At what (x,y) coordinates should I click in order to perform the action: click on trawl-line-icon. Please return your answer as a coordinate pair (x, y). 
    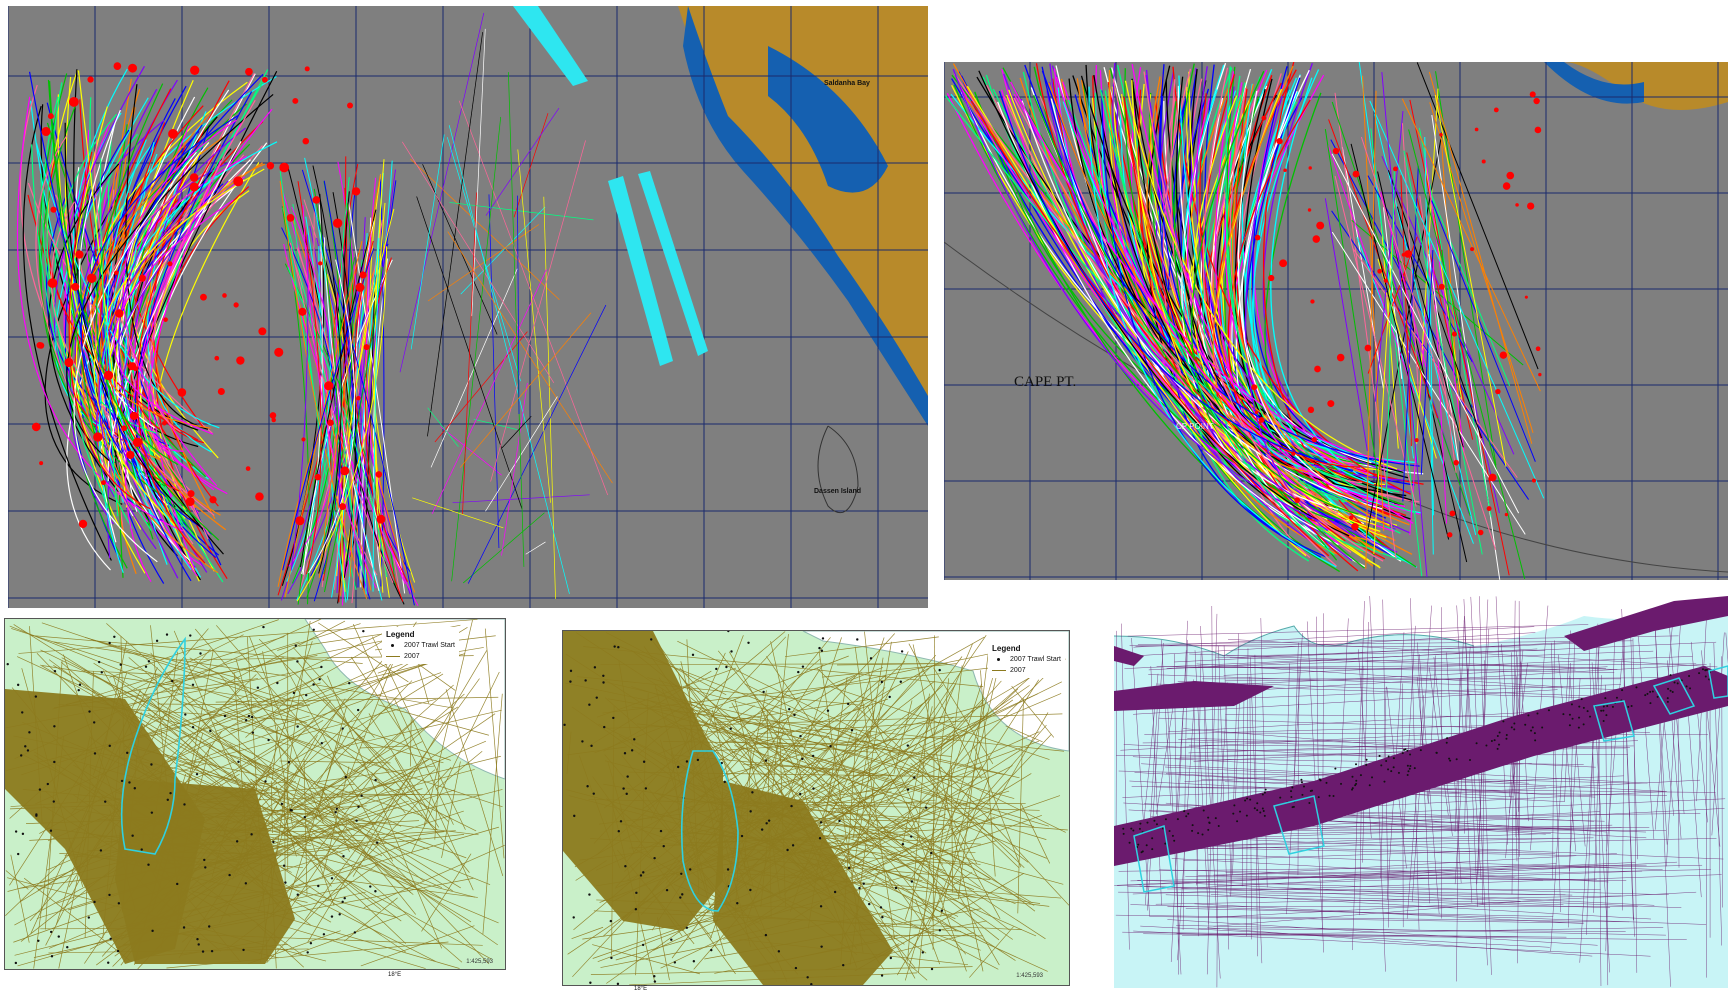
    Looking at the image, I should click on (999, 670).